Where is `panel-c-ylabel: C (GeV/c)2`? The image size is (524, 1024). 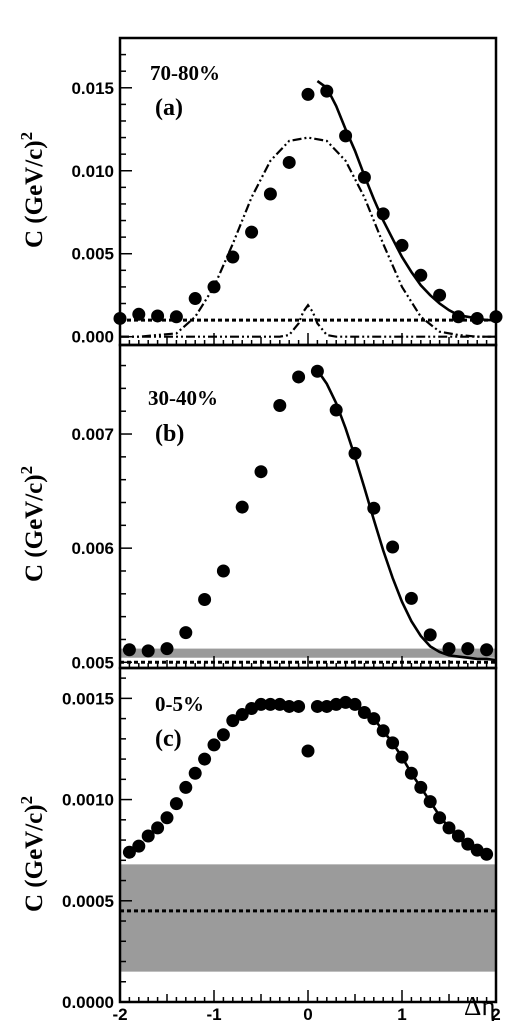 panel-c-ylabel: C (GeV/c)2 is located at coordinates (32, 854).